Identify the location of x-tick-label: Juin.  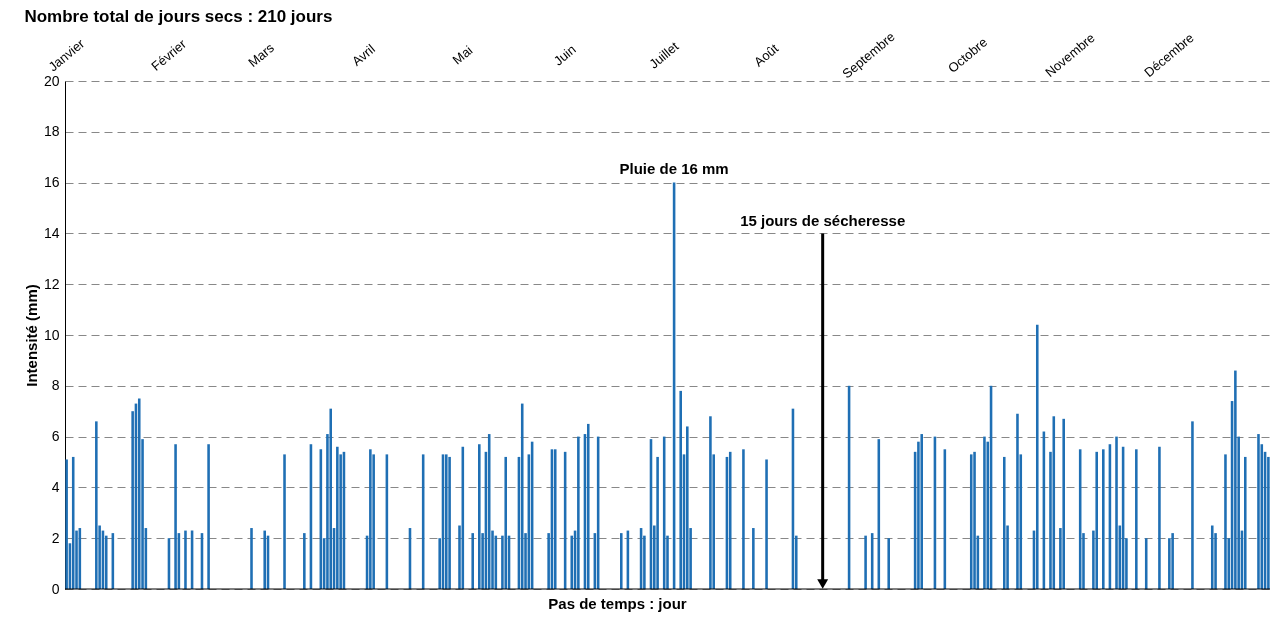
(564, 55).